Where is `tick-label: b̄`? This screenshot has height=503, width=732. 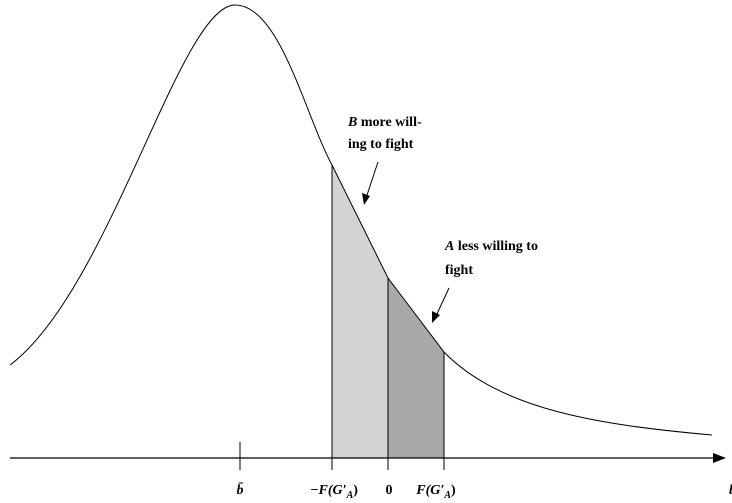 tick-label: b̄ is located at coordinates (240, 490).